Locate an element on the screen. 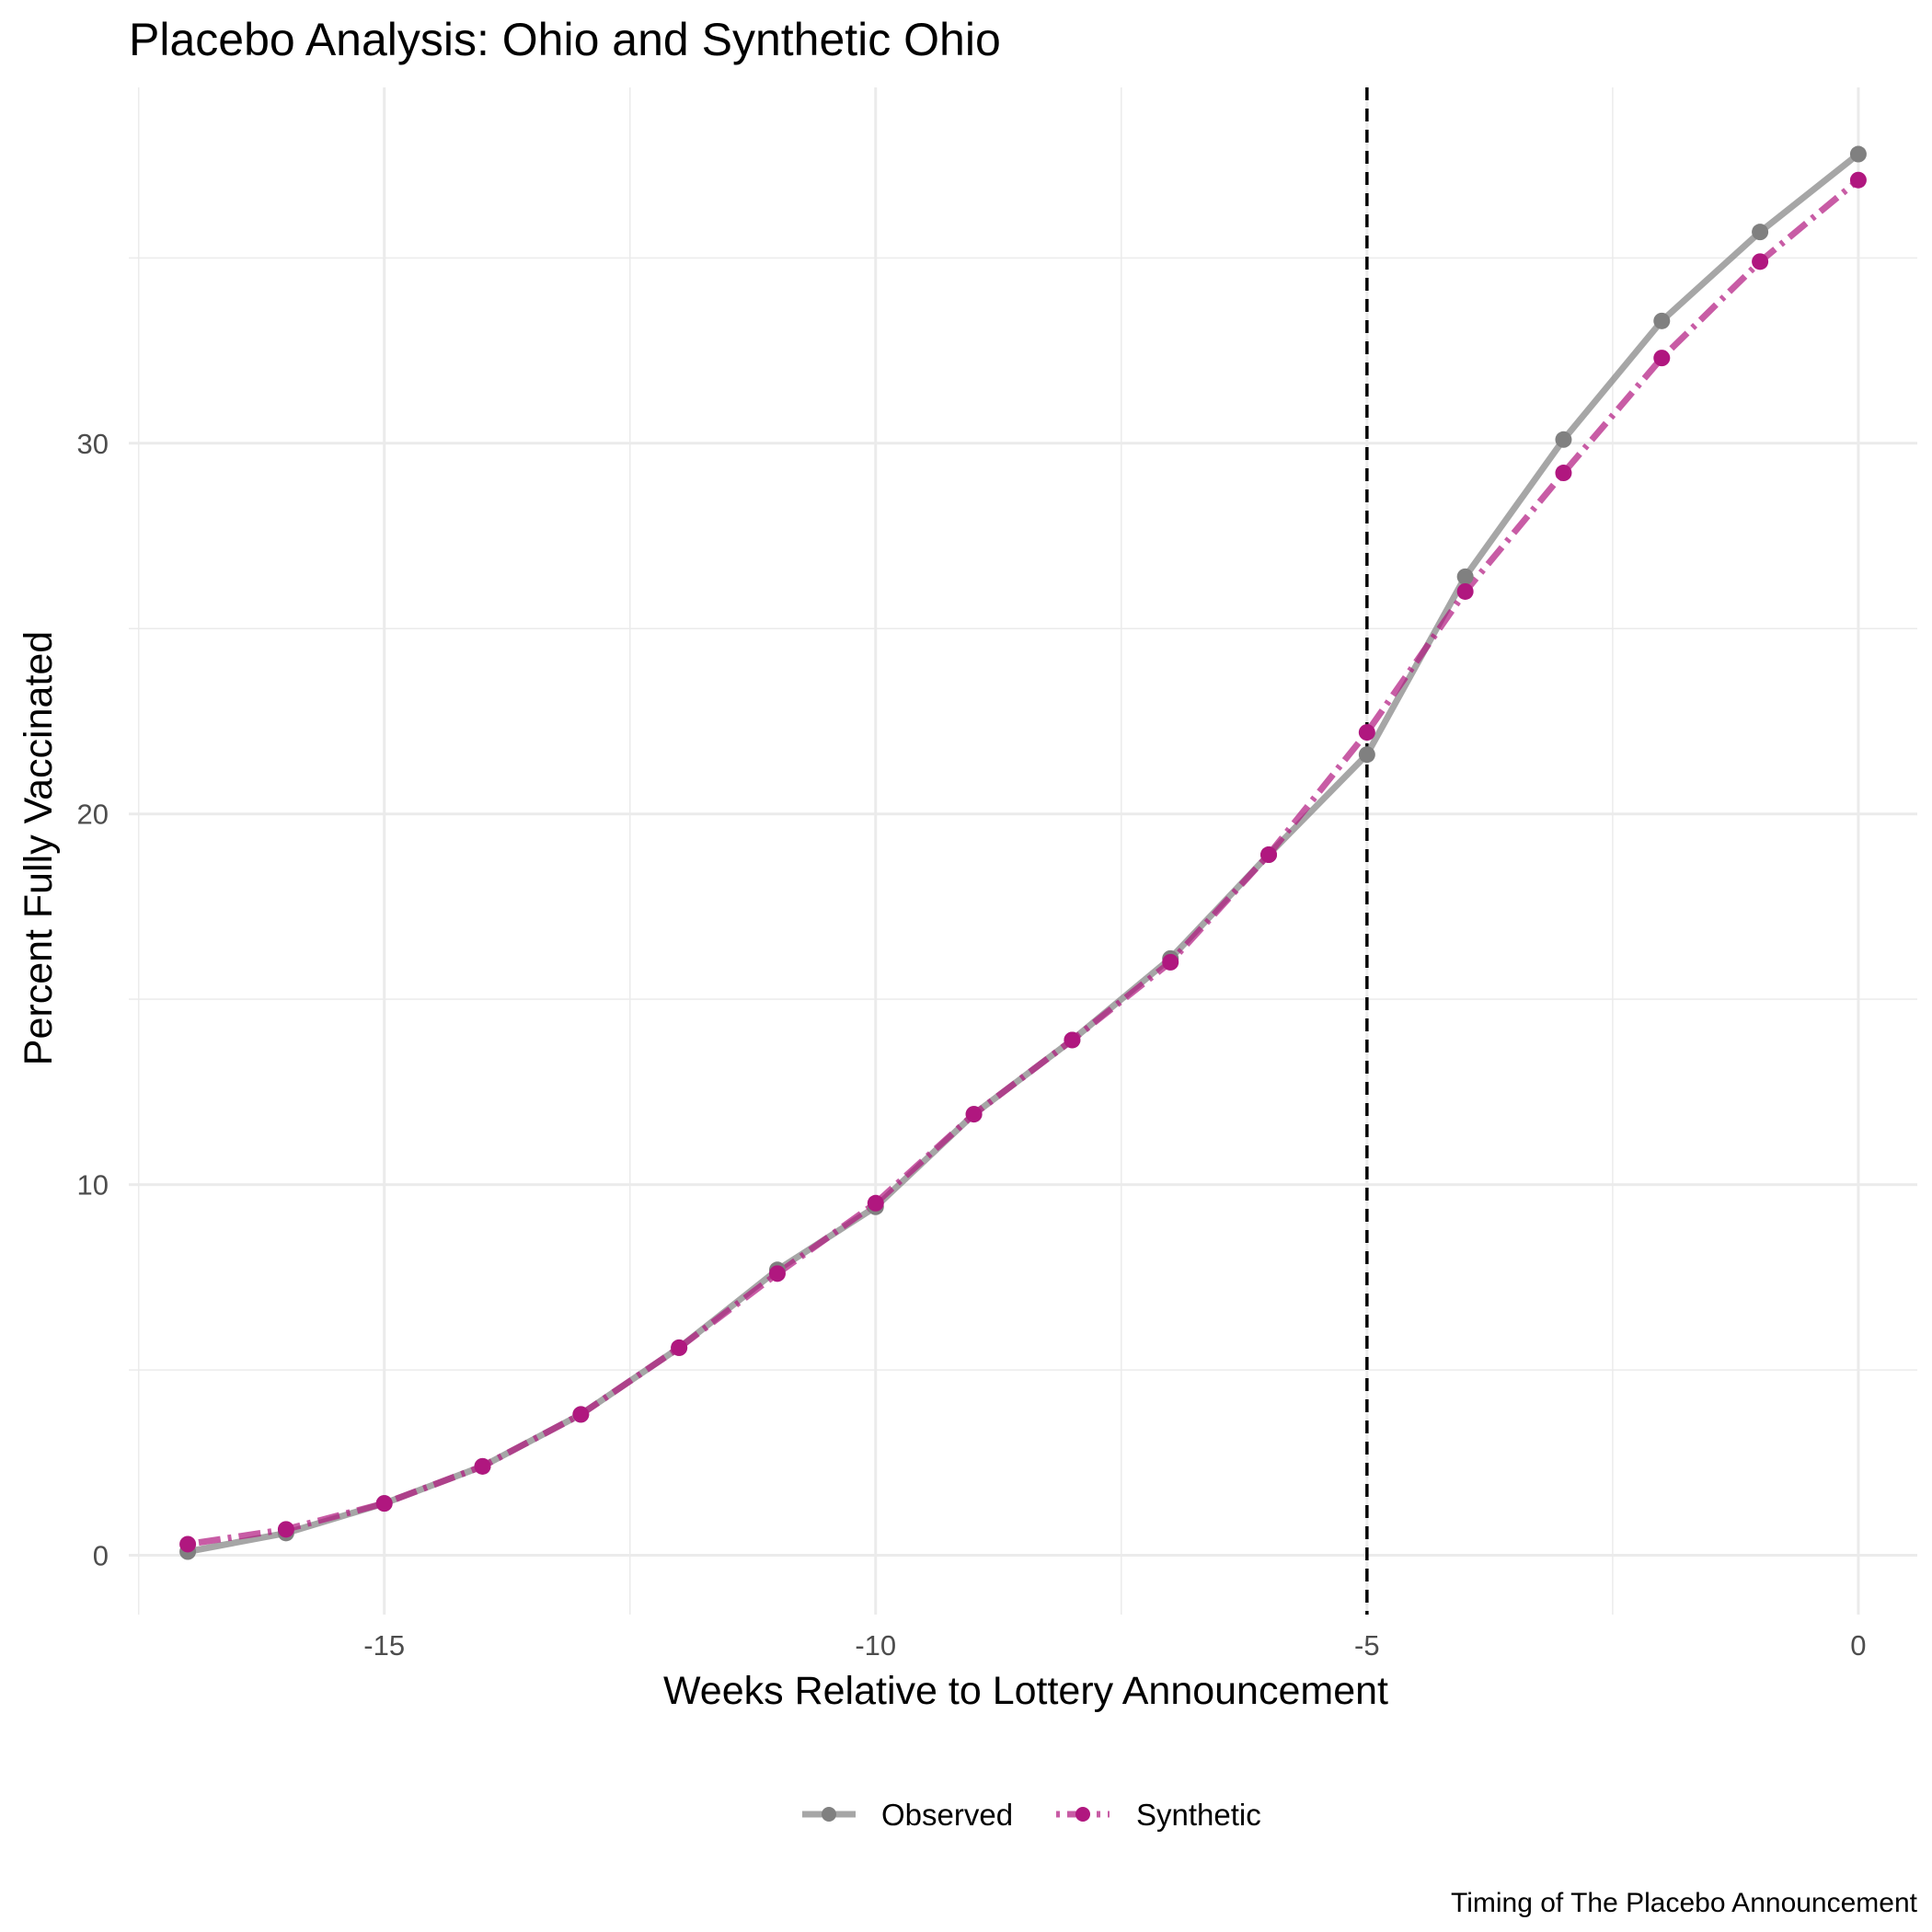 This screenshot has width=1932, height=1932. caption: Timing of The Placebo Announcement is located at coordinates (1684, 1903).